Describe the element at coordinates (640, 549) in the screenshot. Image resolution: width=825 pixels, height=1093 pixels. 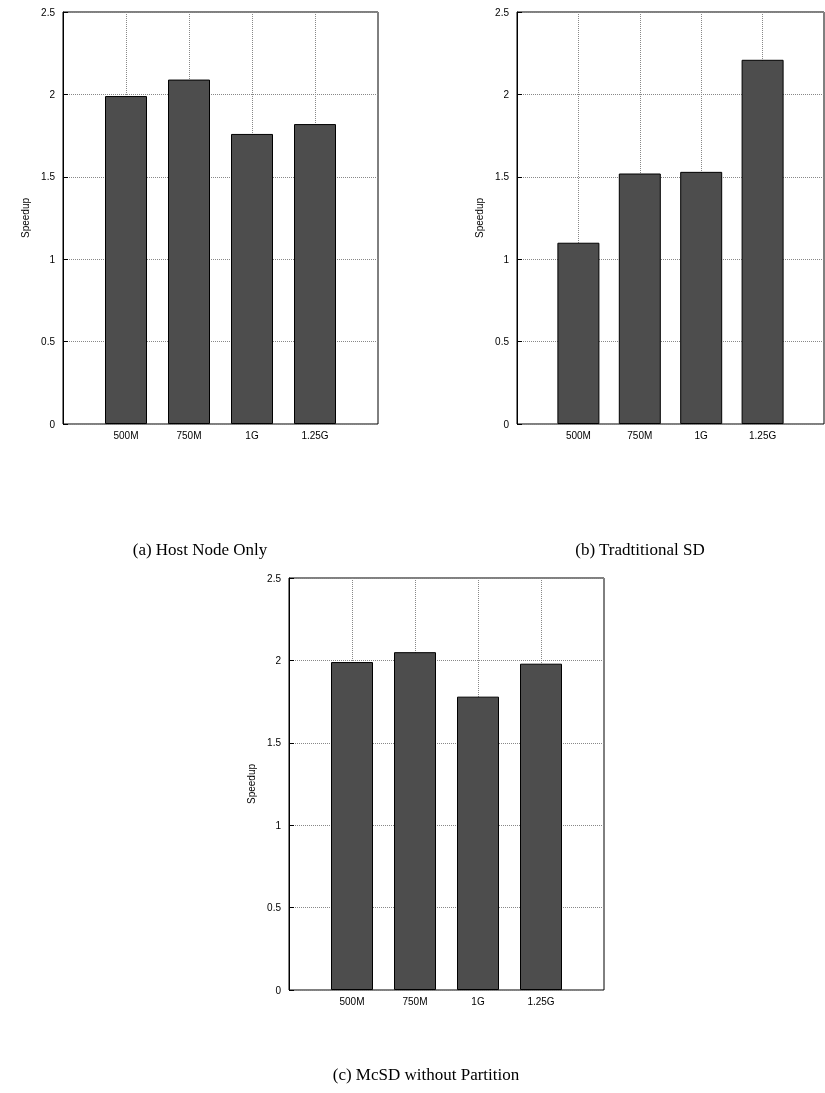
I see `text: (b) Tradtitional SD` at that location.